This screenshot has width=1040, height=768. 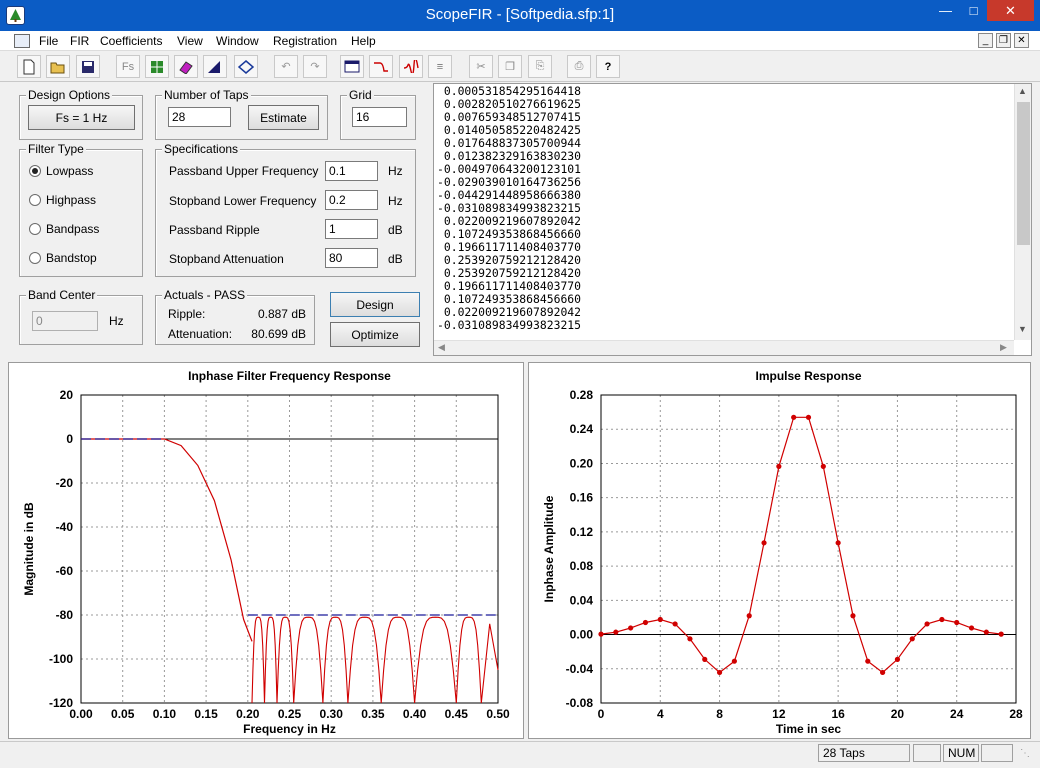 I want to click on impulse-icon, so click(x=411, y=66).